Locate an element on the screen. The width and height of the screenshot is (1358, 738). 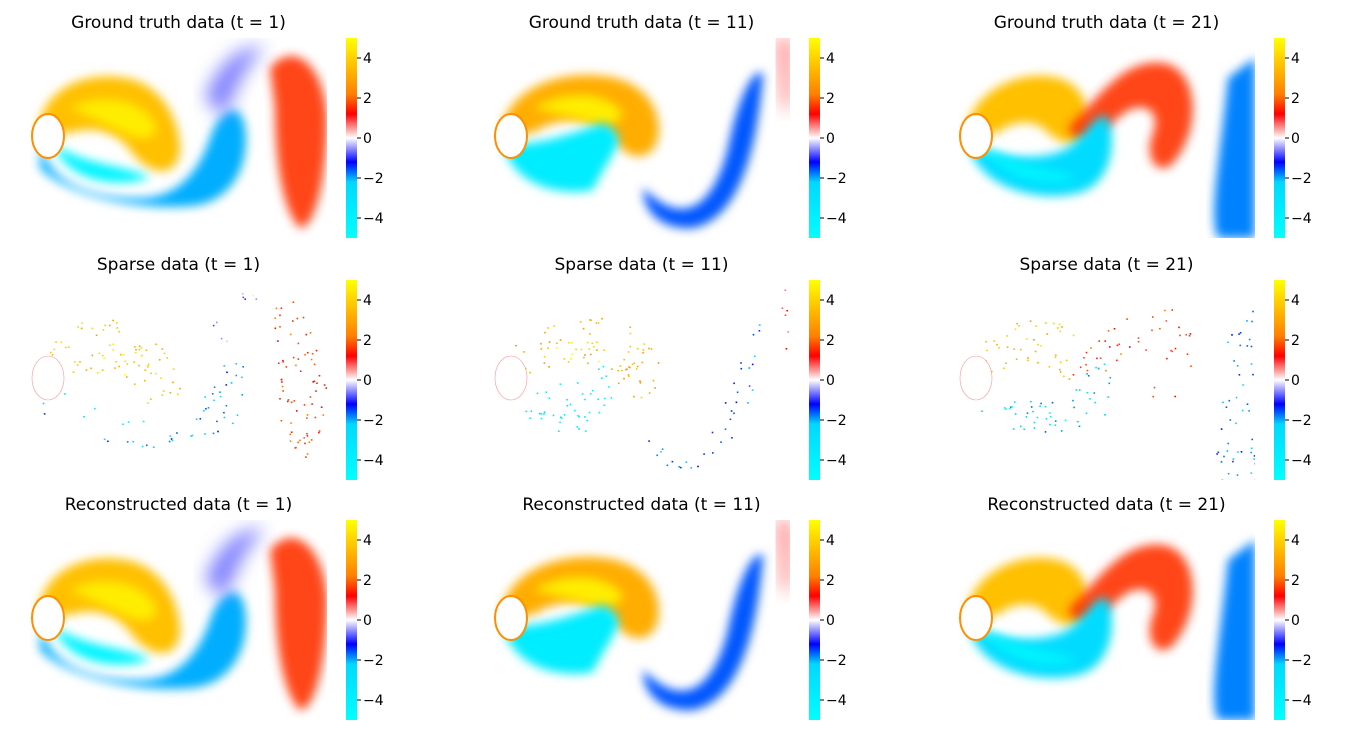
panel-reconstructed-t11: Reconstructed data (t = 11) 4 2 0 −2 −4 is located at coordinates (670, 607).